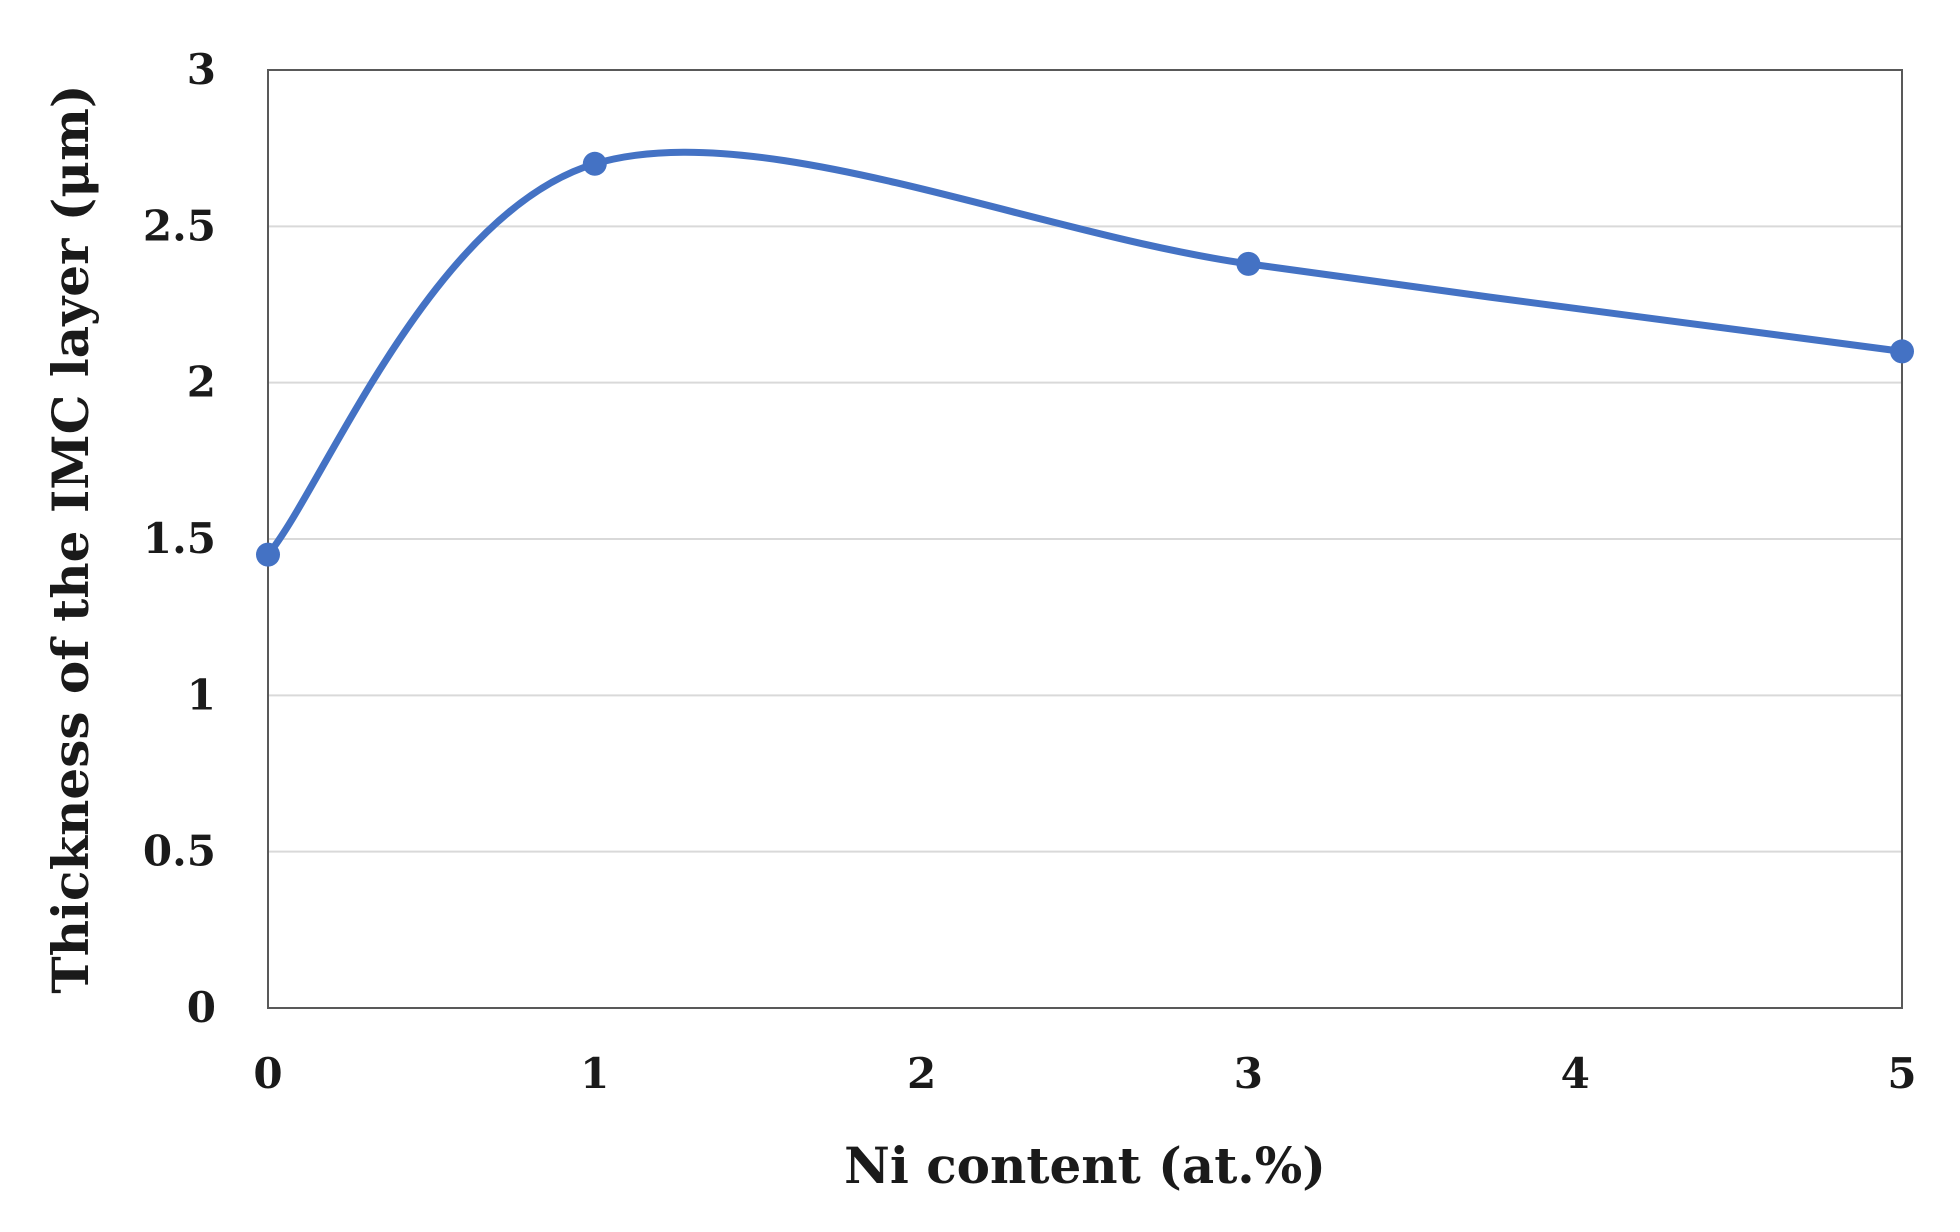 This screenshot has height=1232, width=1960. I want to click on x-tick-label: 0, so click(267, 1073).